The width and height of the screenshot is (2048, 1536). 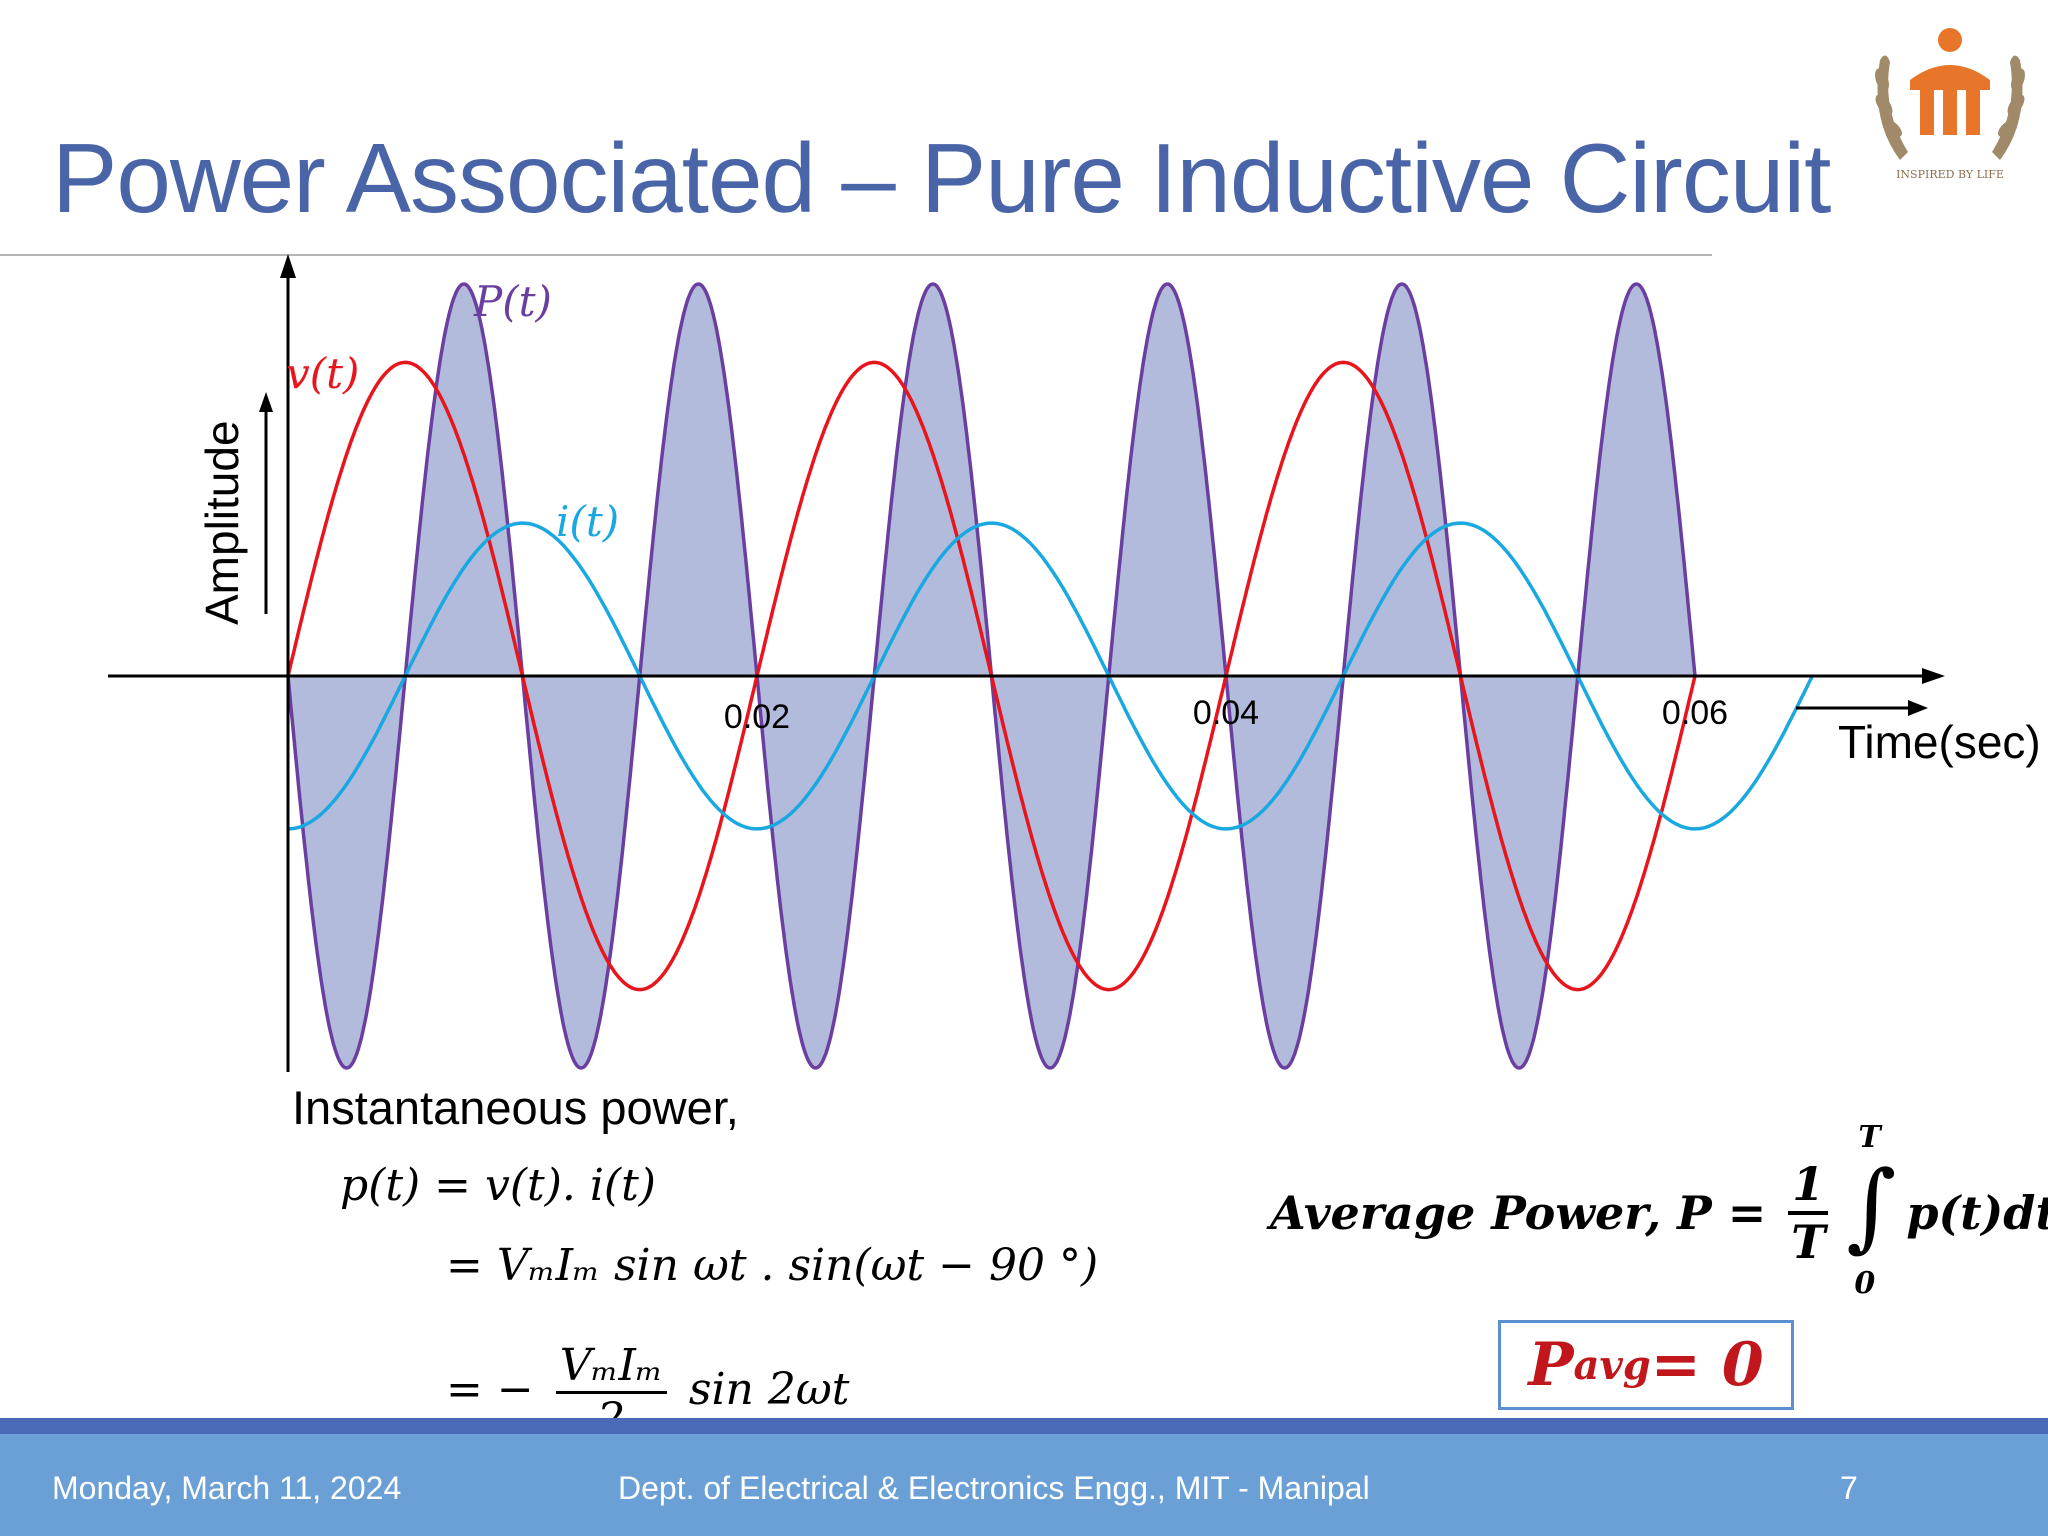 I want to click on footer-page-number: 7, so click(x=1849, y=1488).